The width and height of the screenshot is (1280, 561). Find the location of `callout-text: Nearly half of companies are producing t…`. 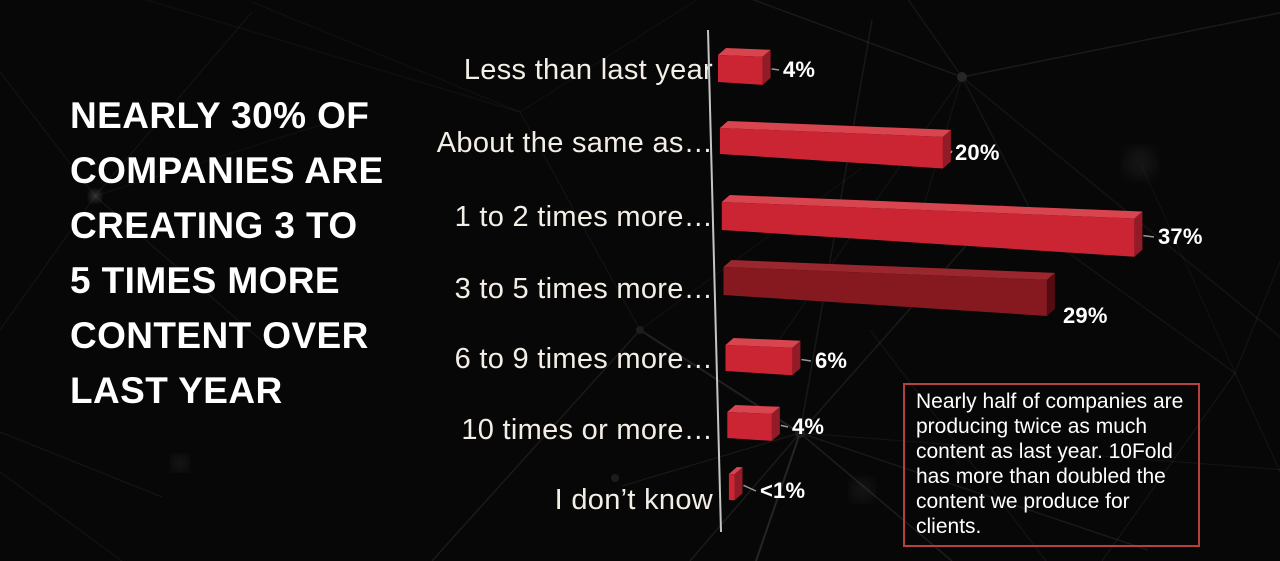

callout-text: Nearly half of companies are producing t… is located at coordinates (1050, 464).